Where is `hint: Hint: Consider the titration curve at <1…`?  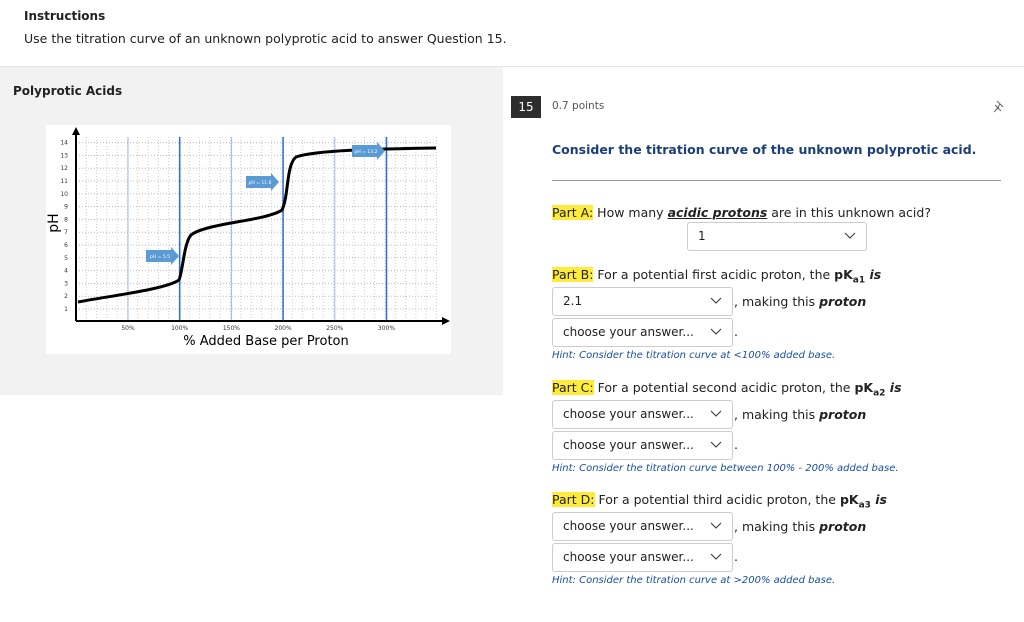
hint: Hint: Consider the titration curve at <1… is located at coordinates (693, 355).